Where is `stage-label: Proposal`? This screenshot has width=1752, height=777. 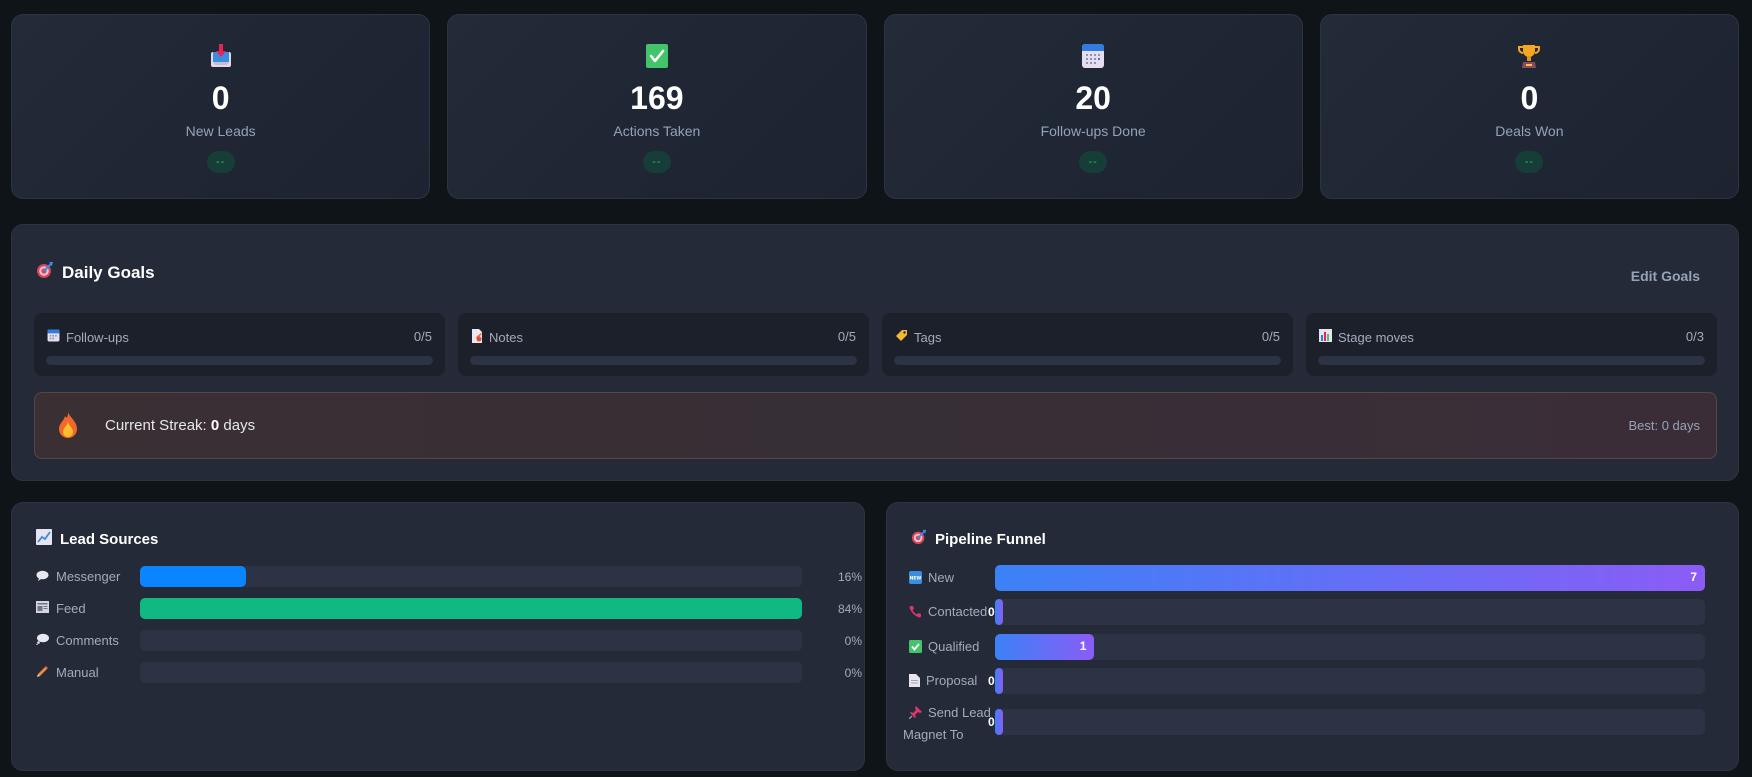 stage-label: Proposal is located at coordinates (959, 682).